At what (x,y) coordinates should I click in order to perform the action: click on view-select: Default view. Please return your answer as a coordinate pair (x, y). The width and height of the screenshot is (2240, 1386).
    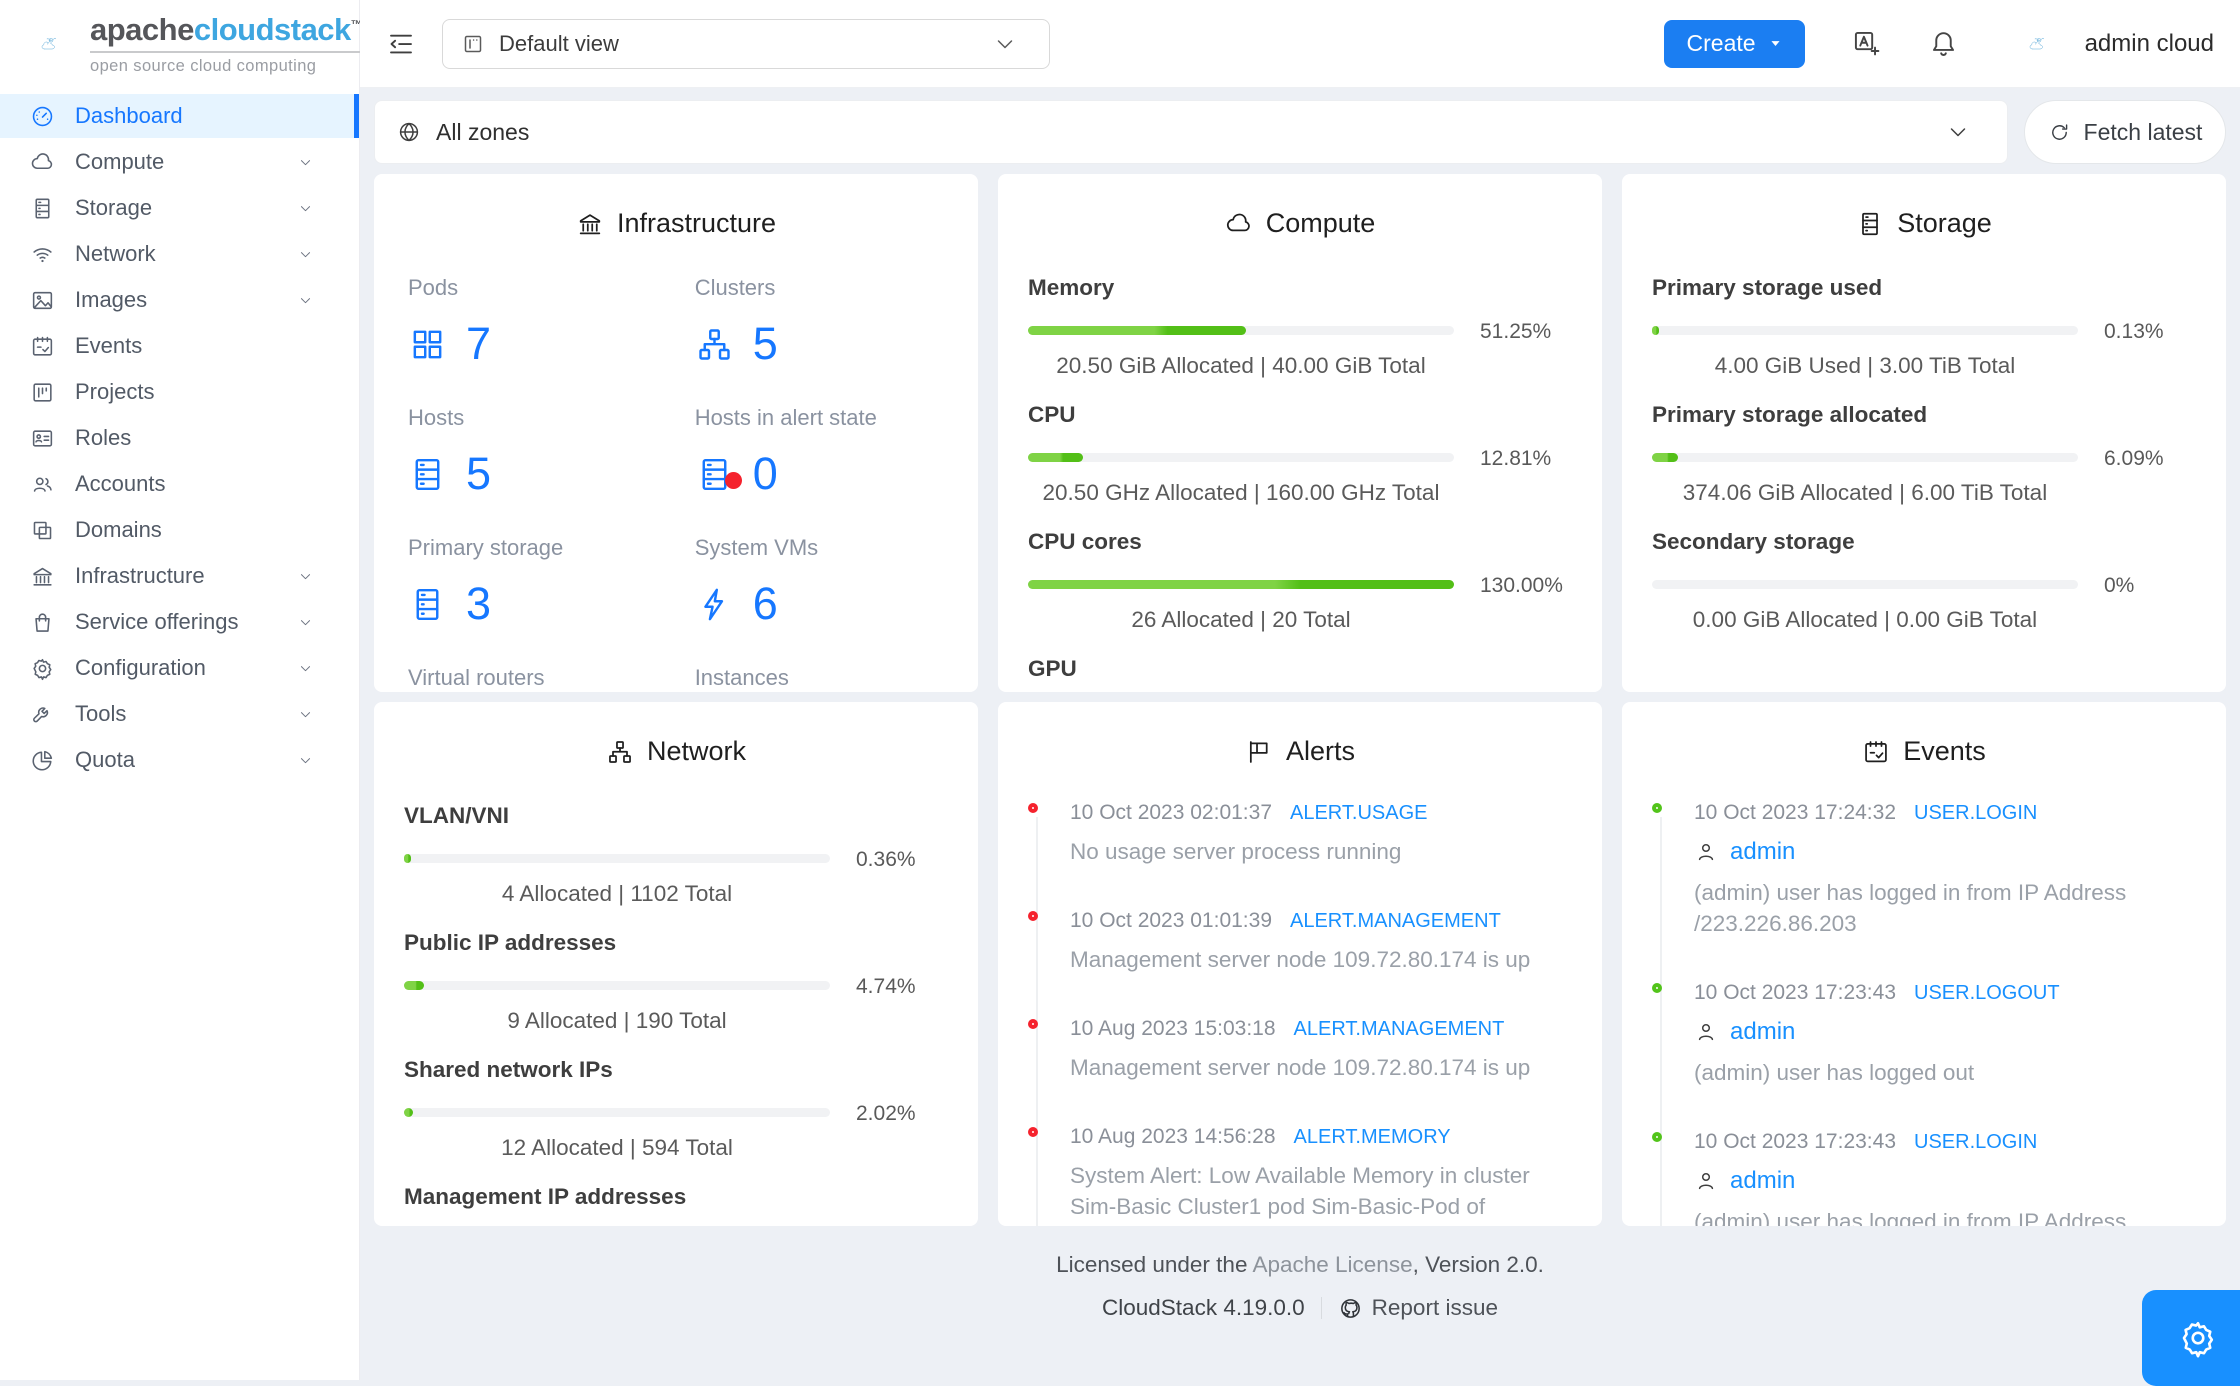
    Looking at the image, I should click on (746, 43).